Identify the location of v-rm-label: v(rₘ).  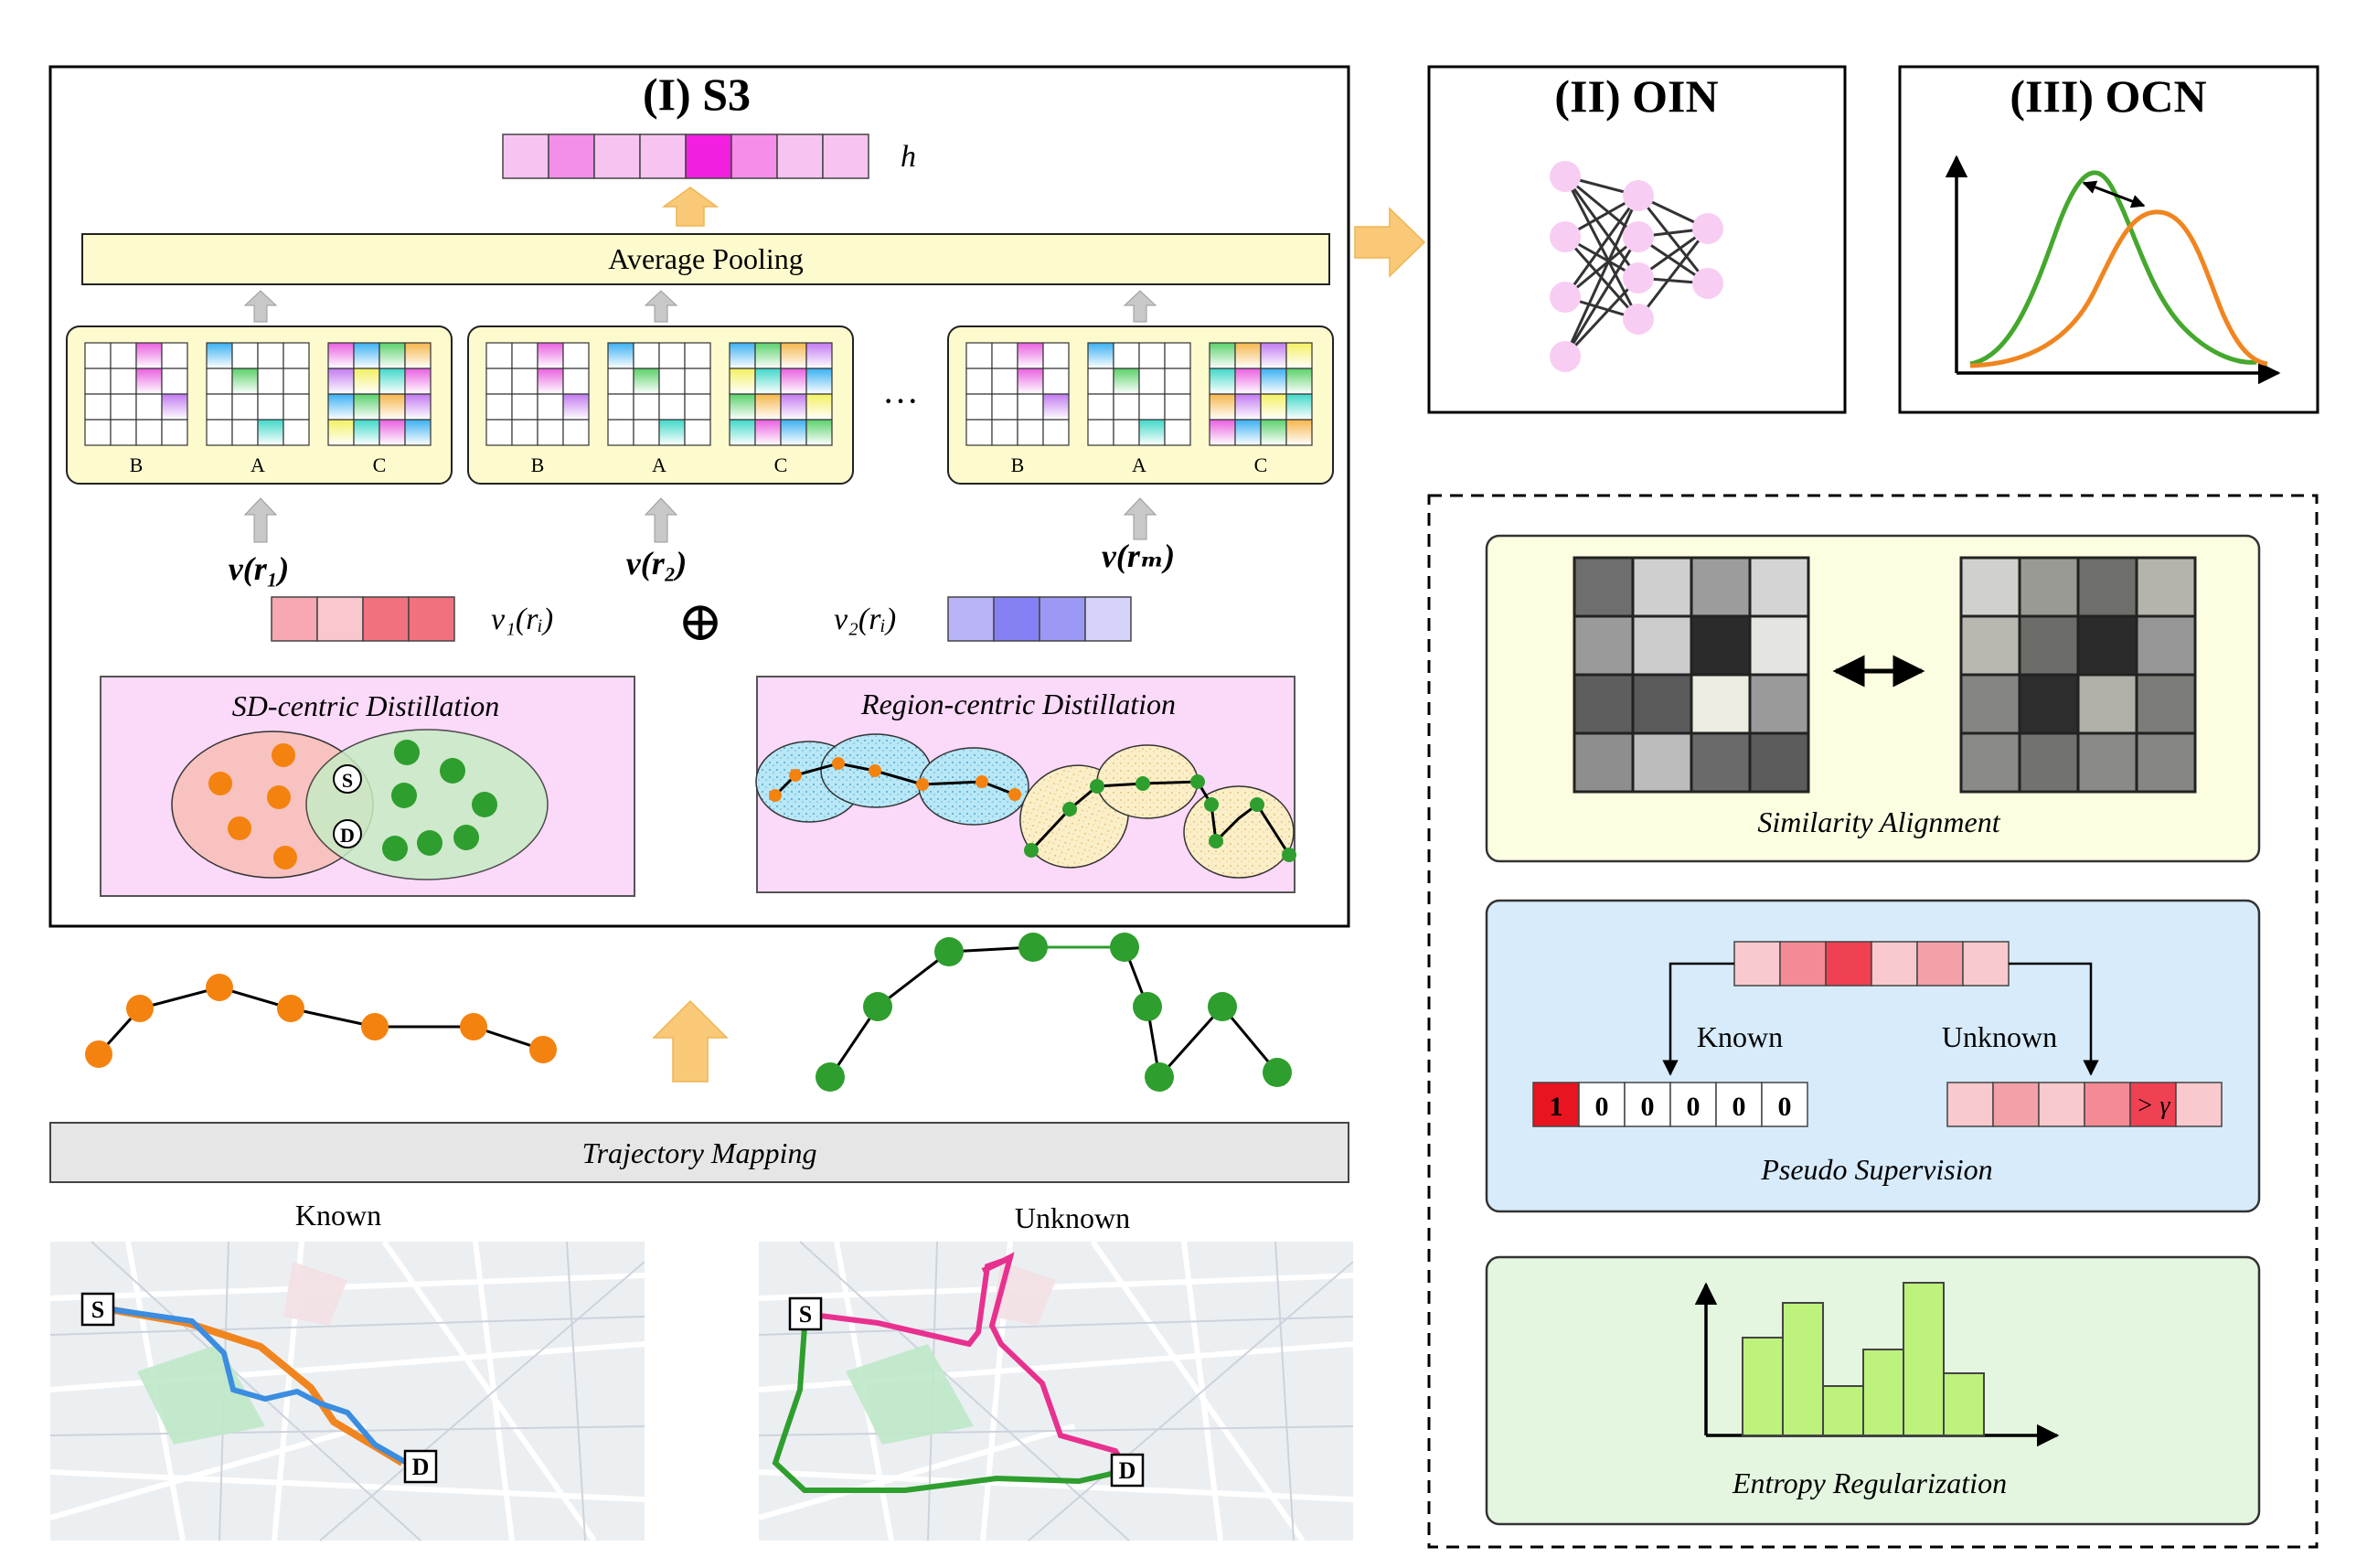
(1138, 556).